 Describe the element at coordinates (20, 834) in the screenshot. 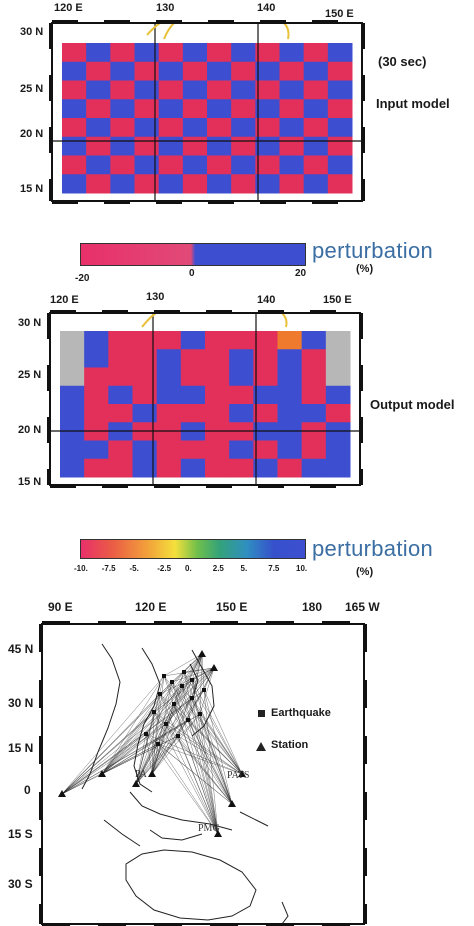

I see `lat-tick-15s: 15 S` at that location.